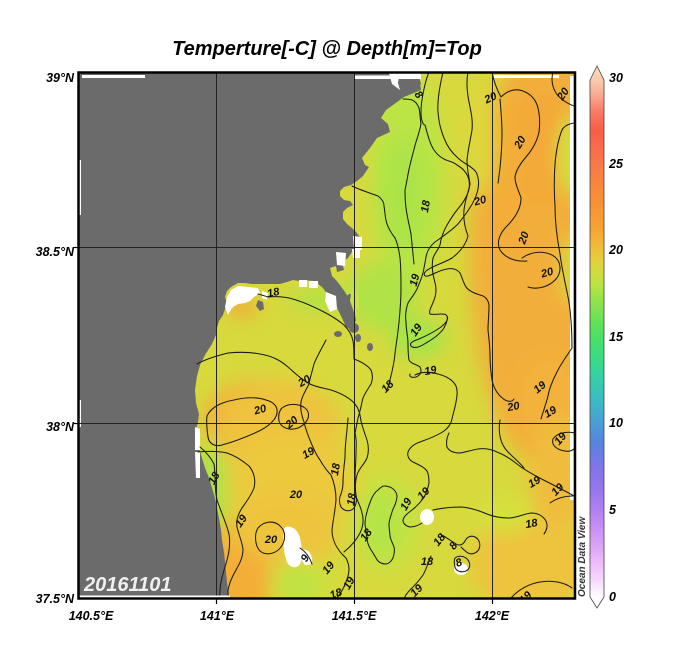 The width and height of the screenshot is (684, 660). I want to click on svg-text: Temperture[-C] @ Depth[m]=Top, so click(327, 49).